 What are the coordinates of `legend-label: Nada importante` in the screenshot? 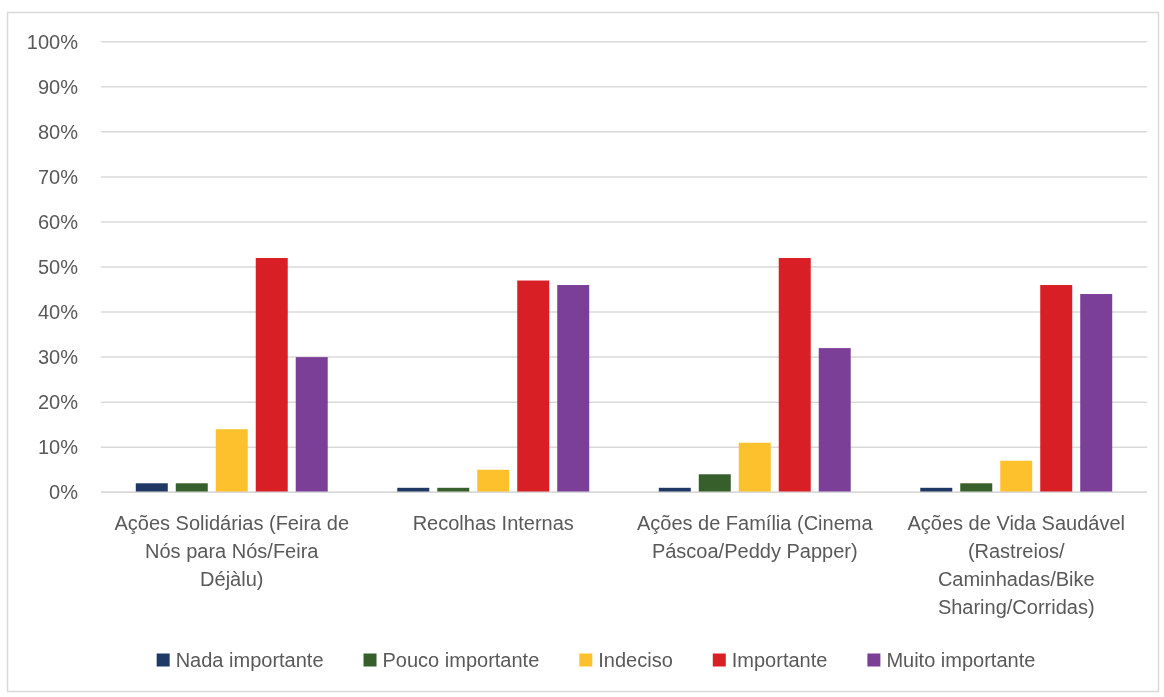 It's located at (249, 660).